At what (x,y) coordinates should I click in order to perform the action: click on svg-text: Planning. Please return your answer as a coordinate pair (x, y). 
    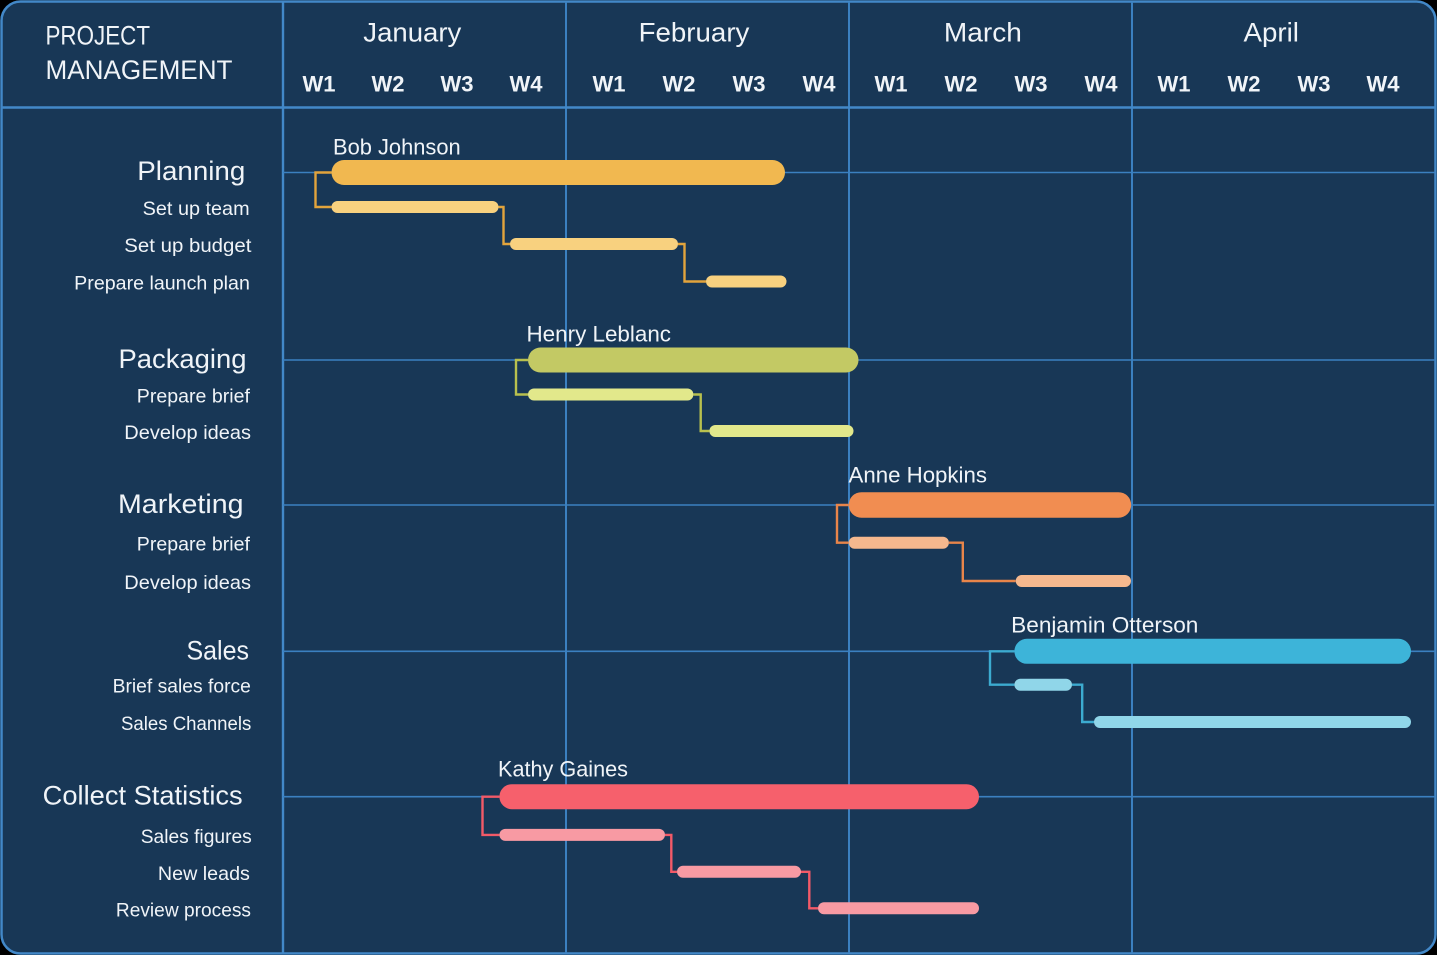
    Looking at the image, I should click on (191, 171).